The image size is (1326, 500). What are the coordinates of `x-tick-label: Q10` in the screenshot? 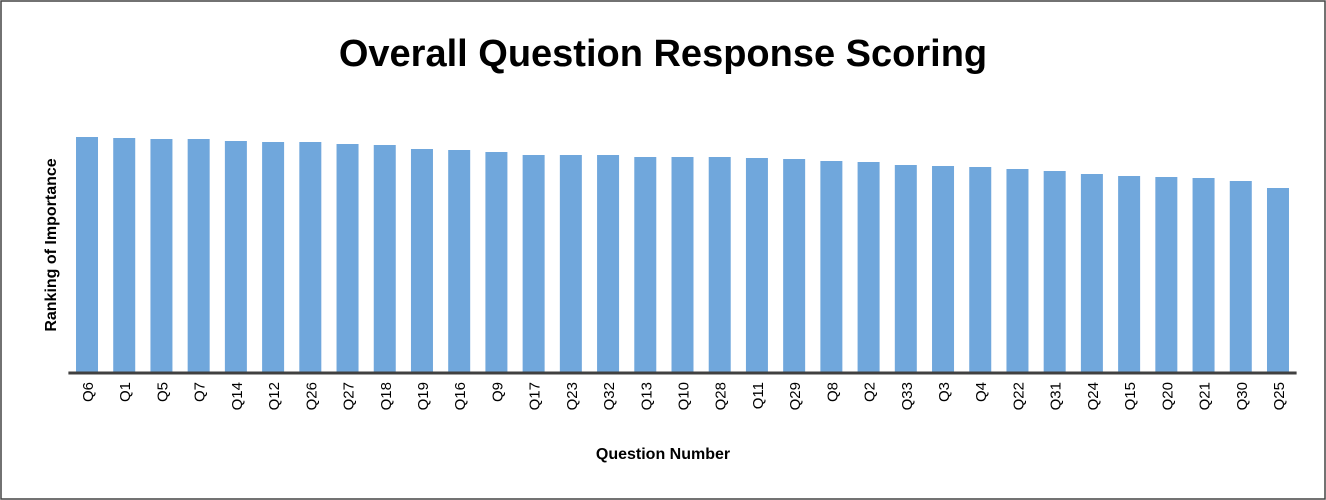 It's located at (684, 396).